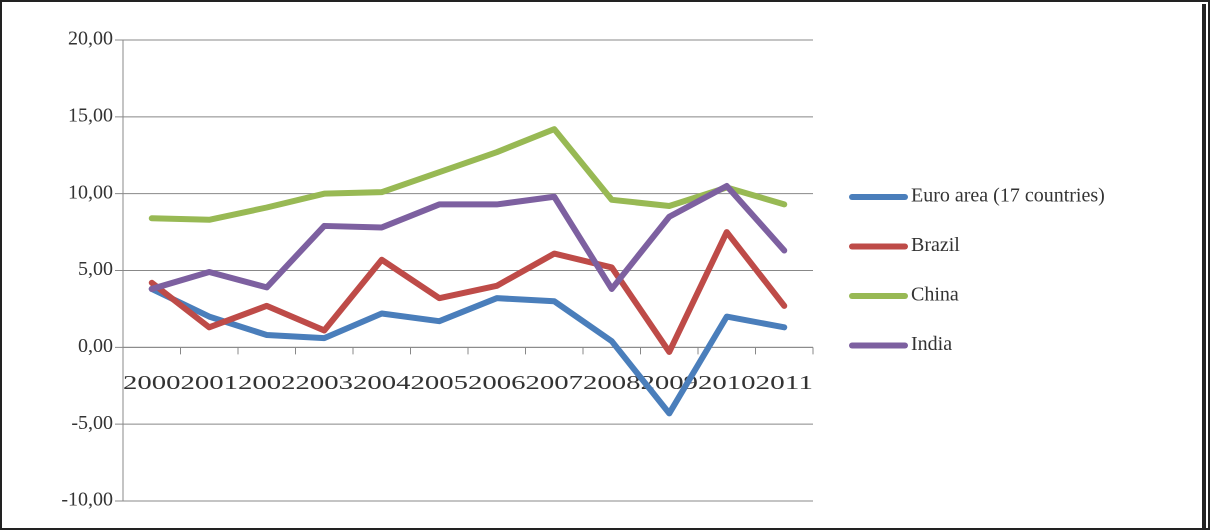 The width and height of the screenshot is (1210, 530). I want to click on legend-label: Euro area (17 countries), so click(1008, 196).